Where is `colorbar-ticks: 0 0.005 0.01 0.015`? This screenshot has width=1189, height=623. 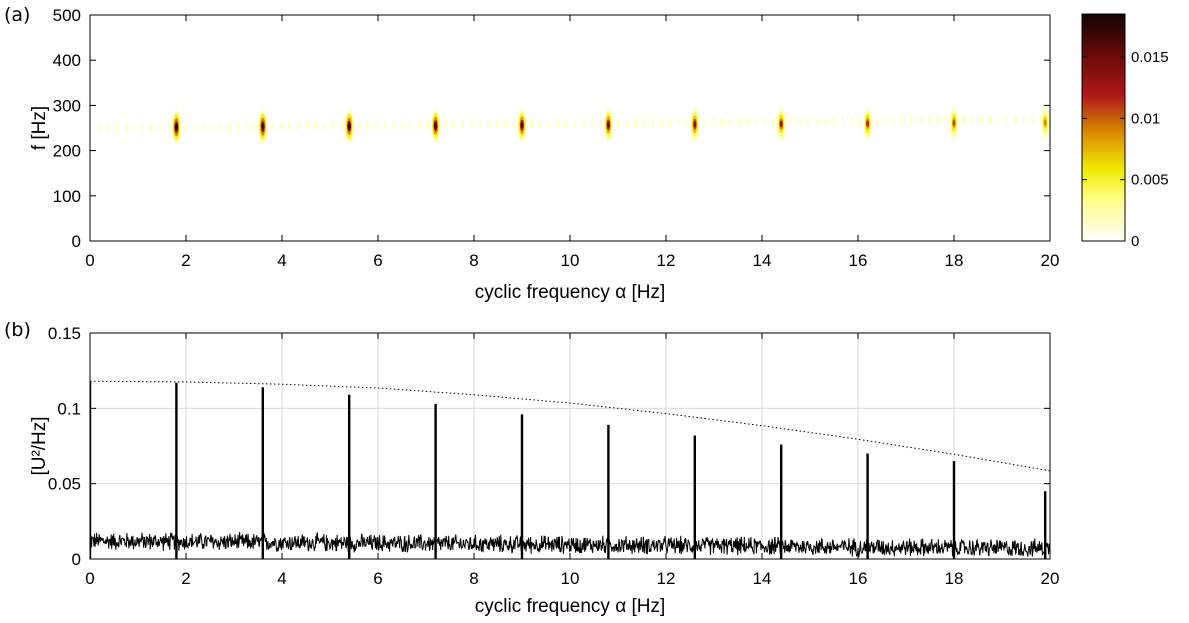 colorbar-ticks: 0 0.005 0.01 0.015 is located at coordinates (1125, 149).